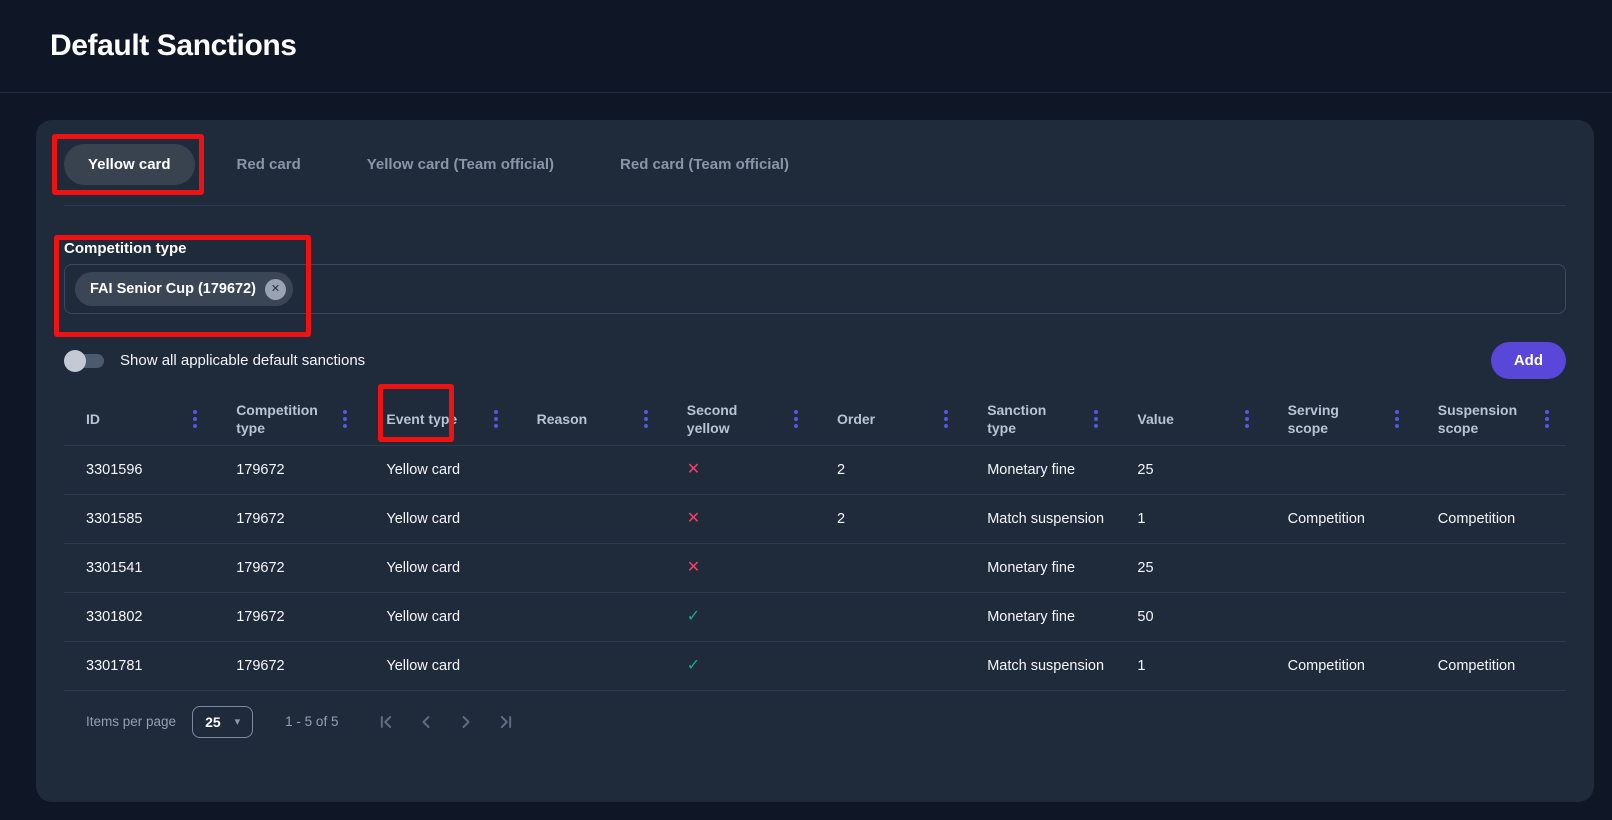 Image resolution: width=1612 pixels, height=820 pixels. Describe the element at coordinates (125, 248) in the screenshot. I see `competition-type-label: Competition type` at that location.